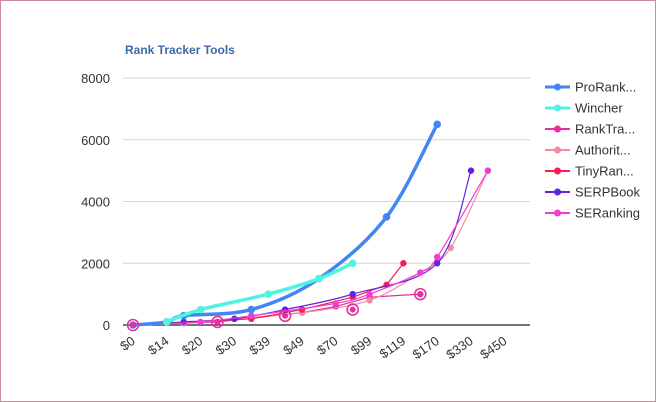 Image resolution: width=656 pixels, height=402 pixels. What do you see at coordinates (260, 345) in the screenshot?
I see `x-tick-label: $39` at bounding box center [260, 345].